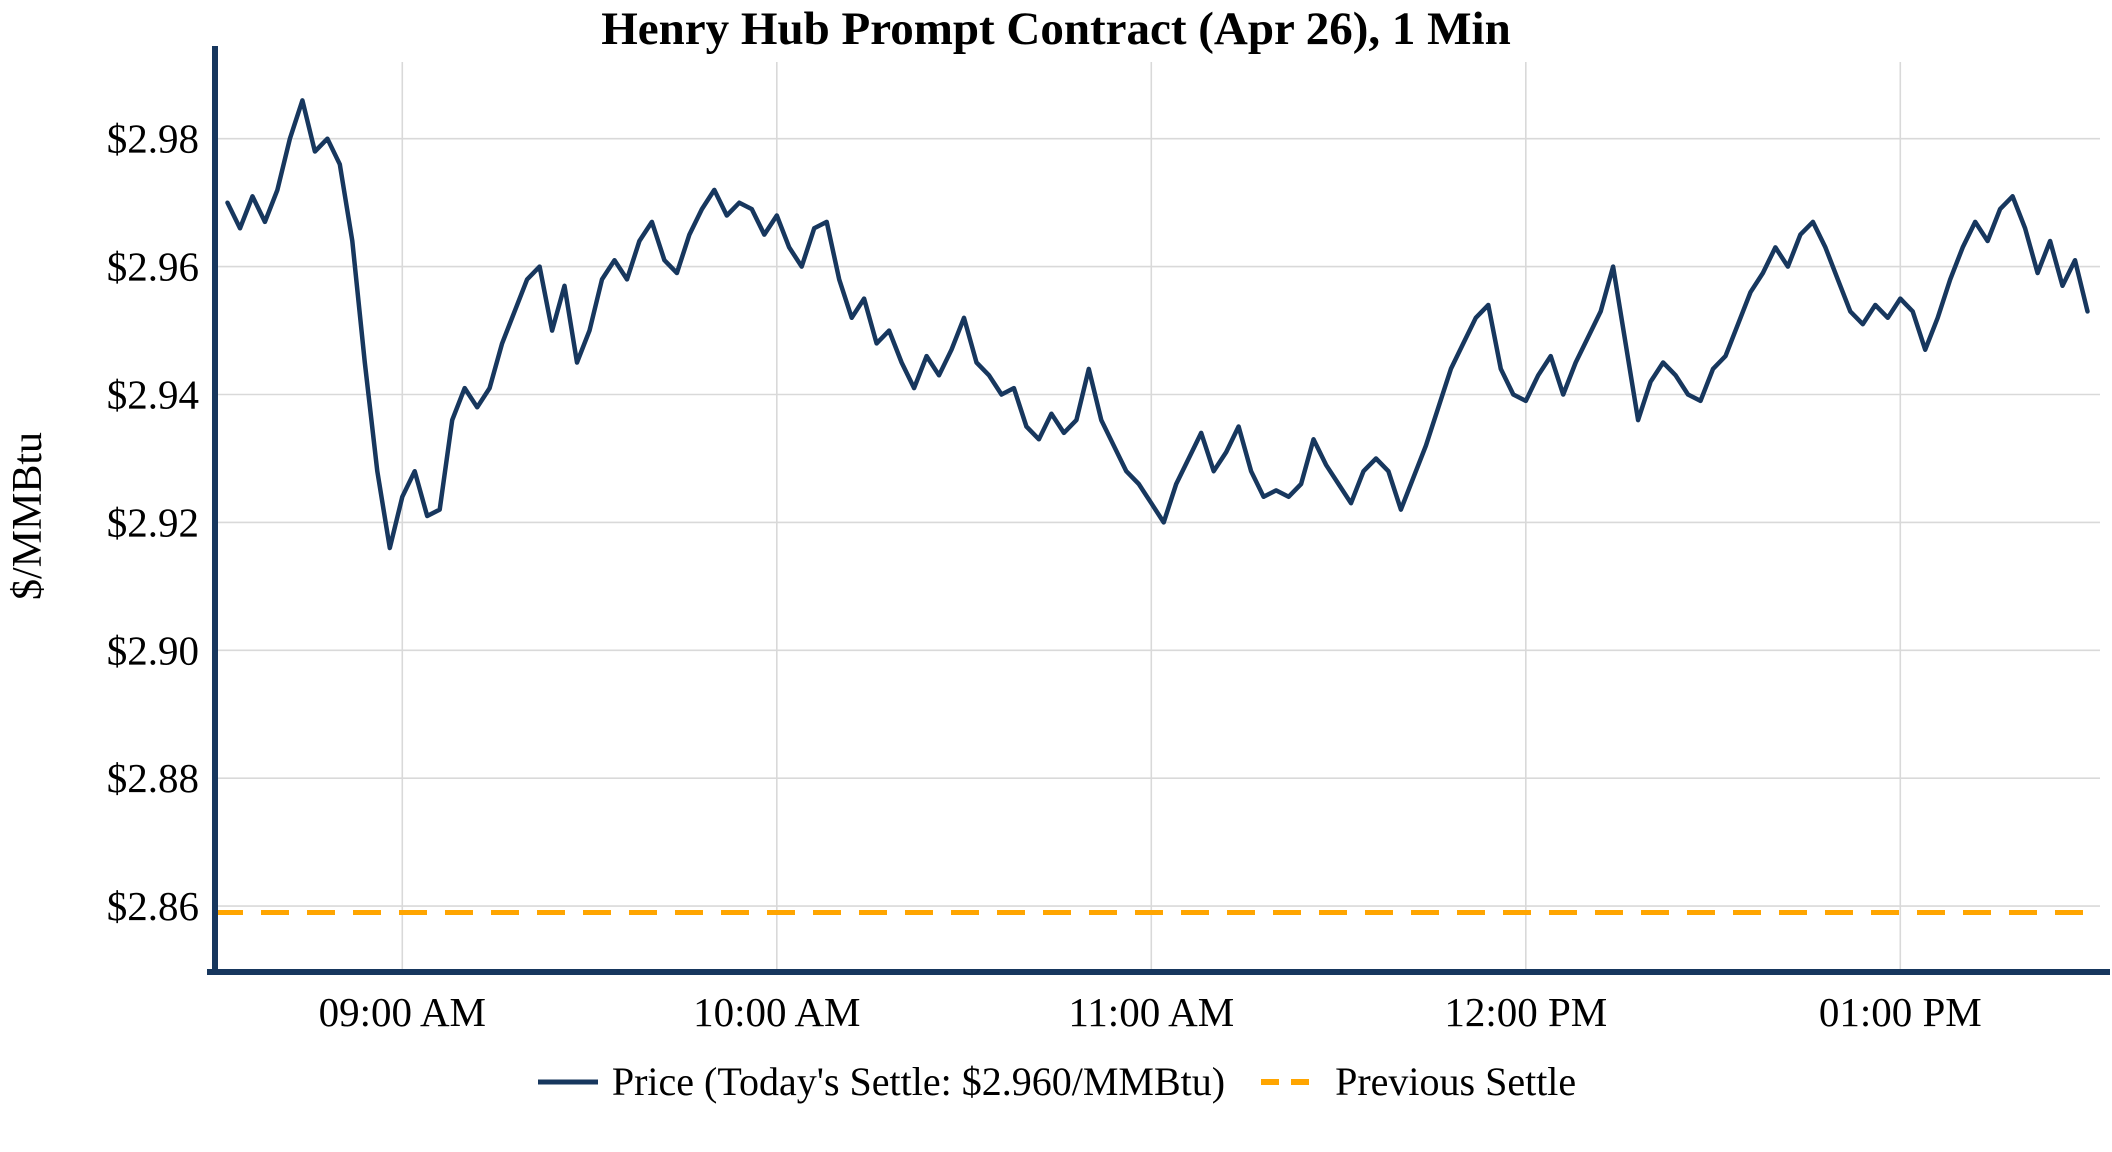 The image size is (2112, 1152). I want to click on price-line-swatch-icon, so click(567, 1081).